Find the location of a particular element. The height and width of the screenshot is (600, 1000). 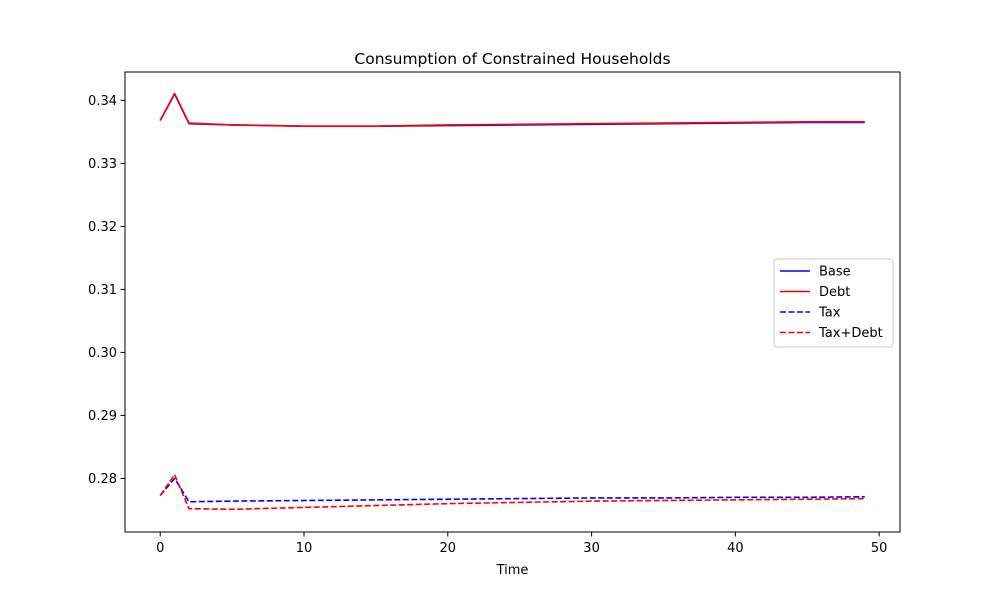

series-line-debt is located at coordinates (512, 109).